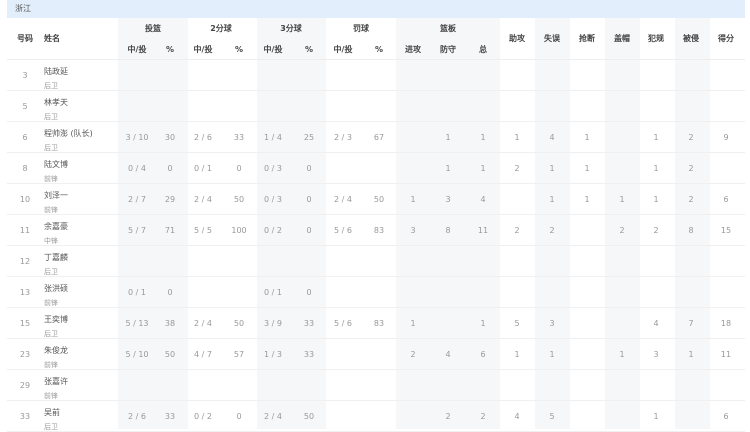 This screenshot has height=432, width=750. I want to click on player-row: 8 陆文博 前锋 0 / 4 0 0 / 1 0 0 / 3 0 1 1 2 1 1 1 2, so click(376, 168).